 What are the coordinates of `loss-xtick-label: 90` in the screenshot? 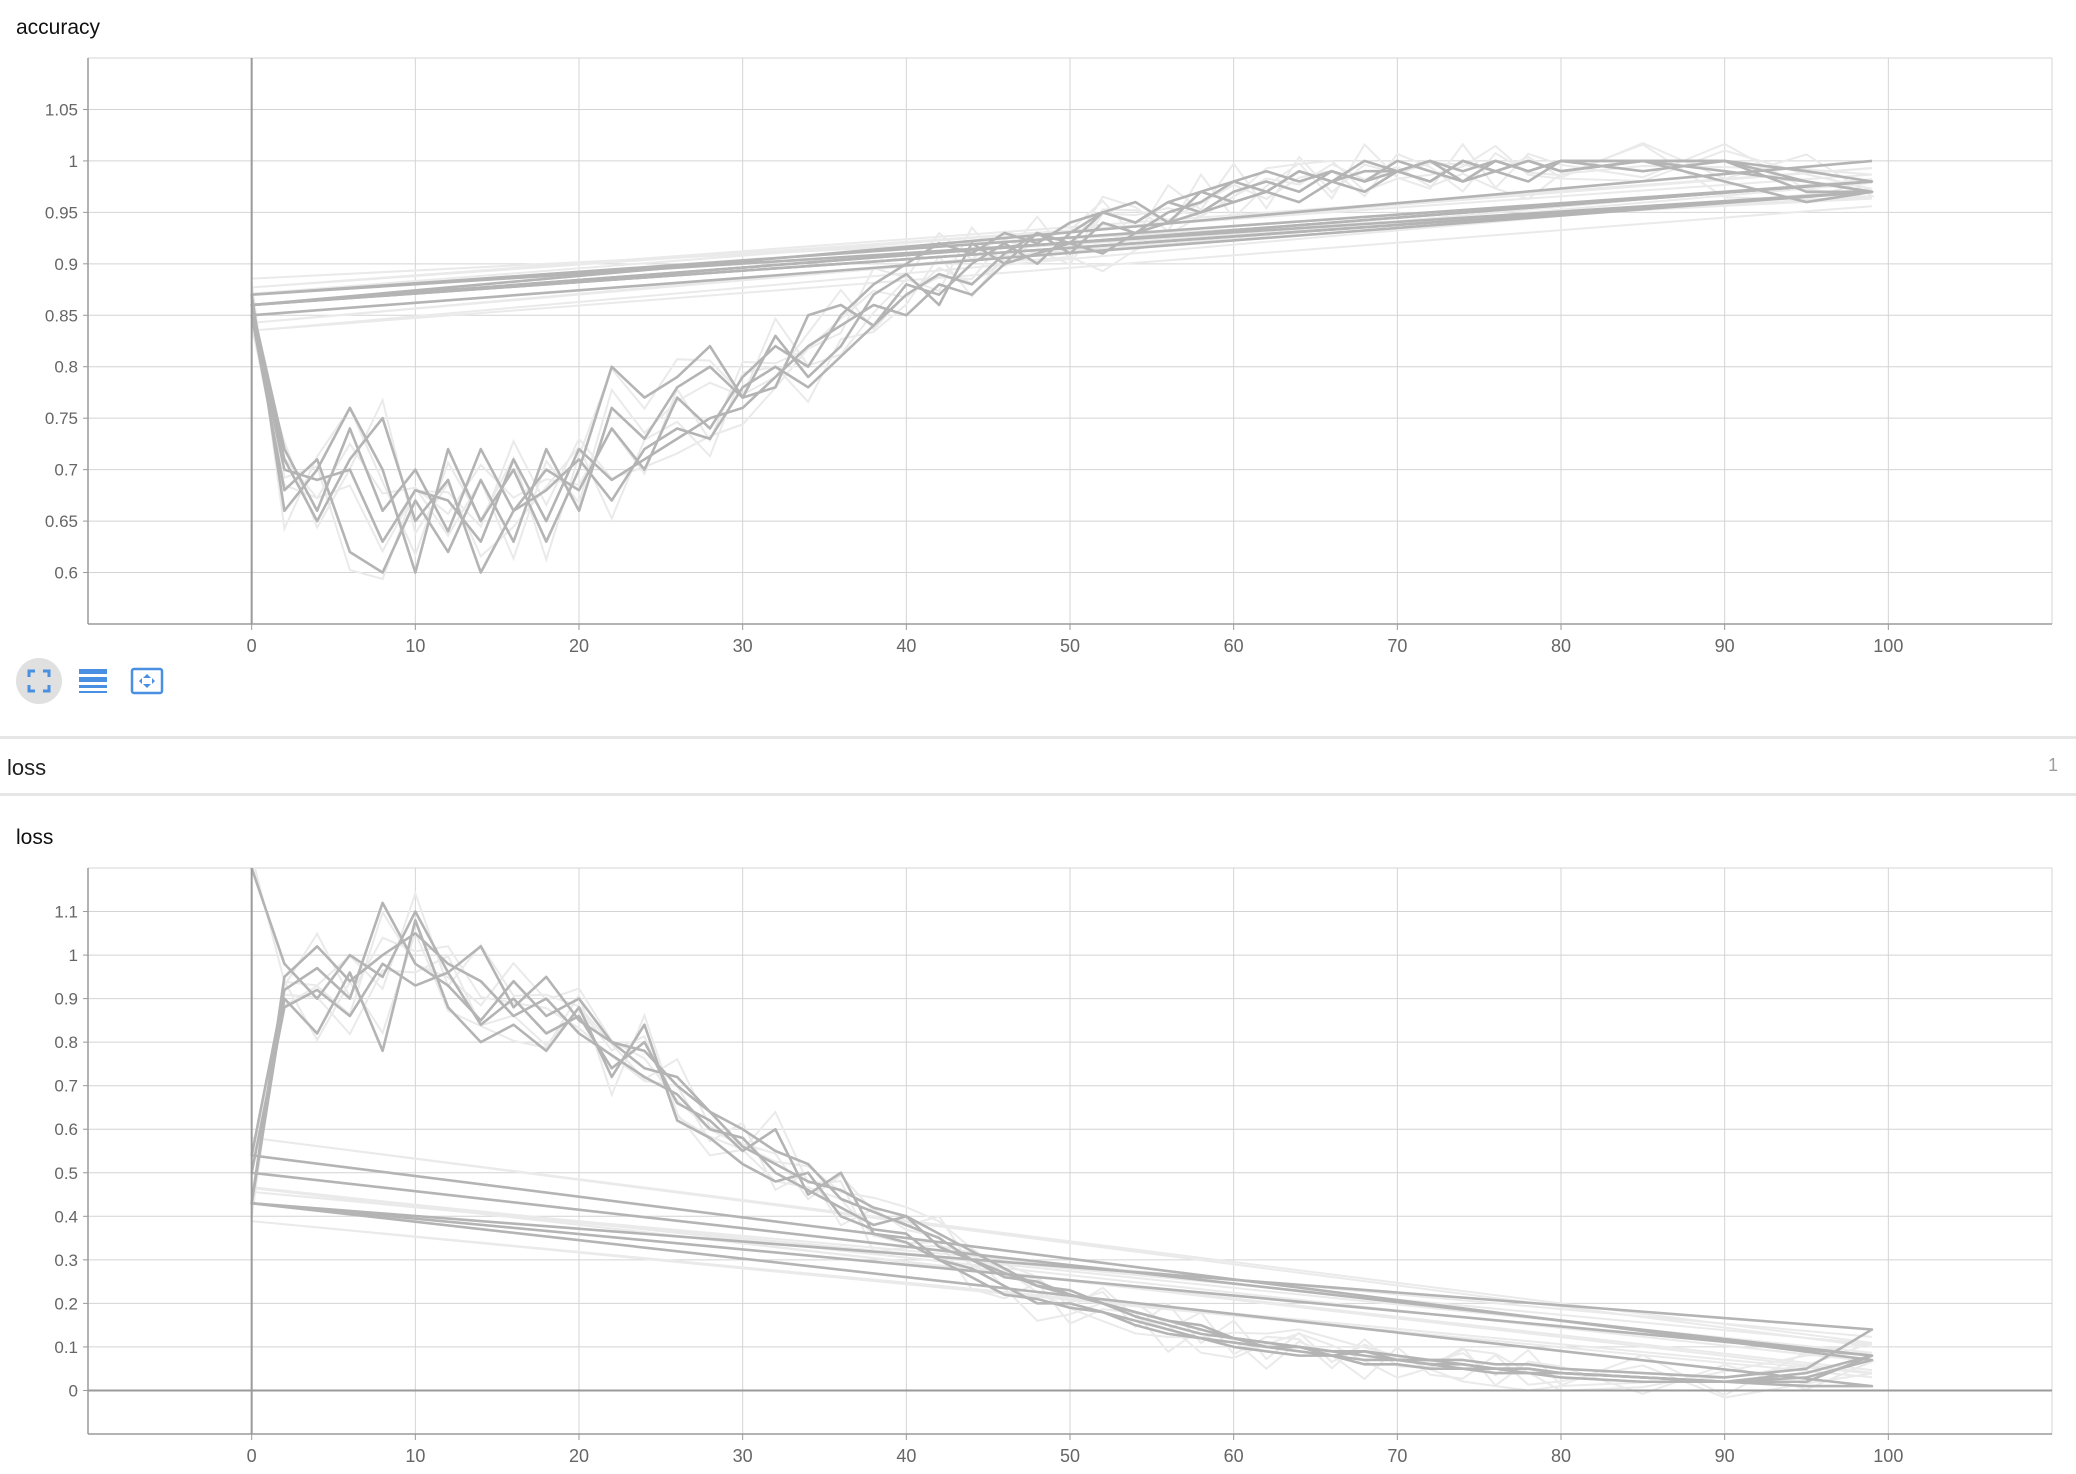 It's located at (1725, 1456).